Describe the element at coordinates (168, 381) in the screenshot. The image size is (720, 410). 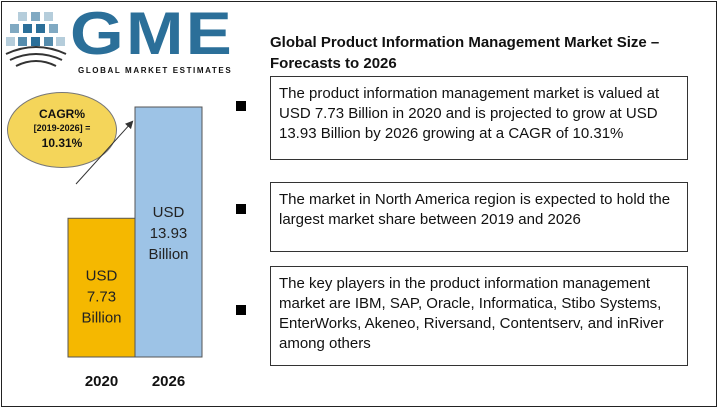
I see `x-tick-label: 2026` at that location.